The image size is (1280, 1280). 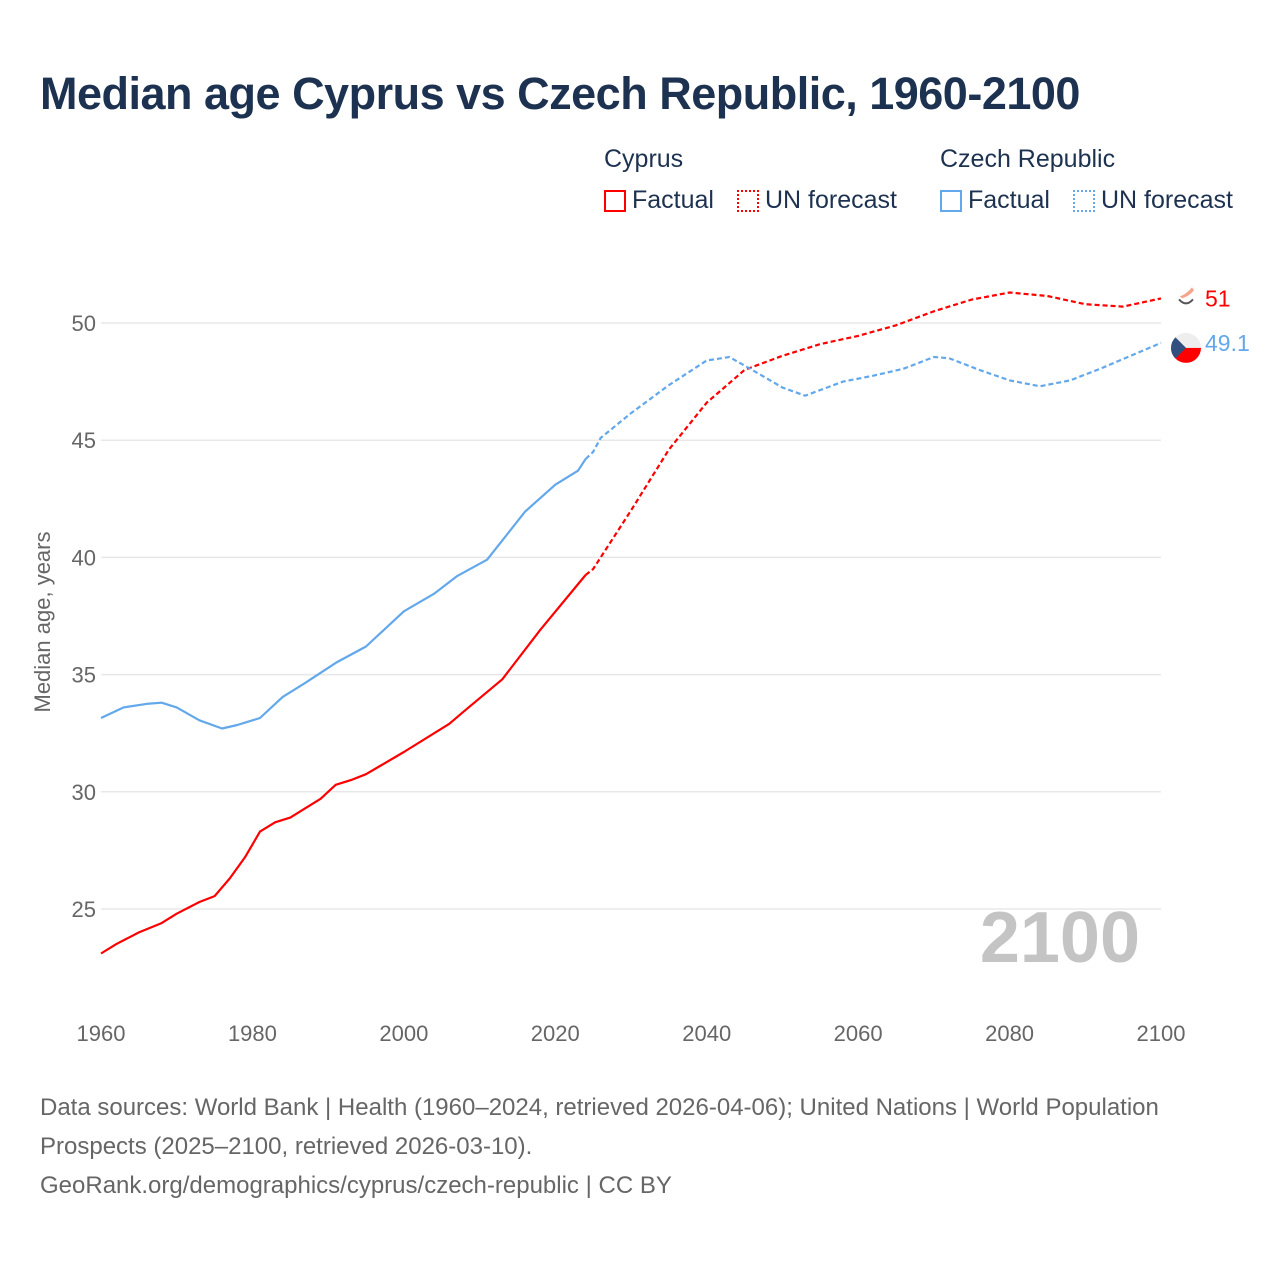 I want to click on y-tick-label: 45, so click(x=84, y=440).